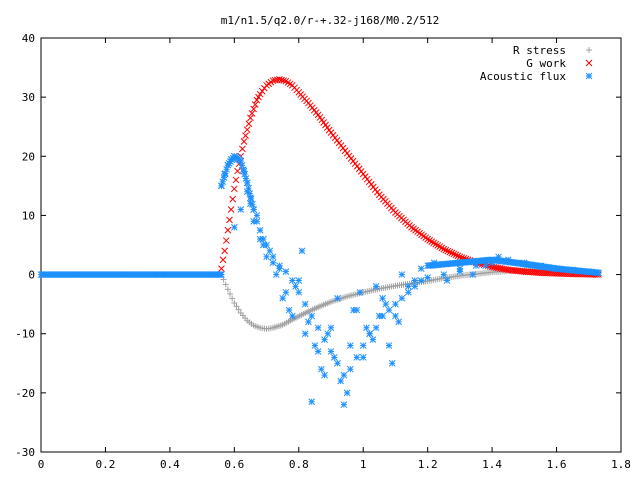 The width and height of the screenshot is (640, 480). What do you see at coordinates (363, 464) in the screenshot?
I see `x-tick-label: 1` at bounding box center [363, 464].